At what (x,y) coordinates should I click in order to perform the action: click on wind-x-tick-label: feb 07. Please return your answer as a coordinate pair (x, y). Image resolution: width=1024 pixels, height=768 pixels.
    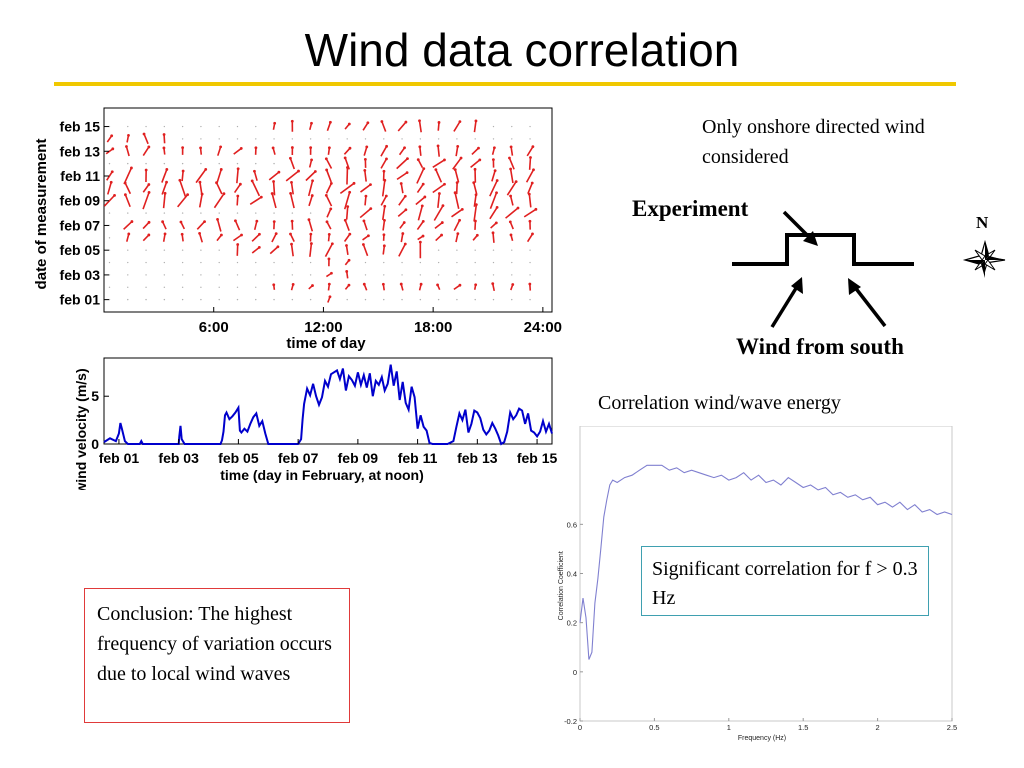
    Looking at the image, I should click on (298, 458).